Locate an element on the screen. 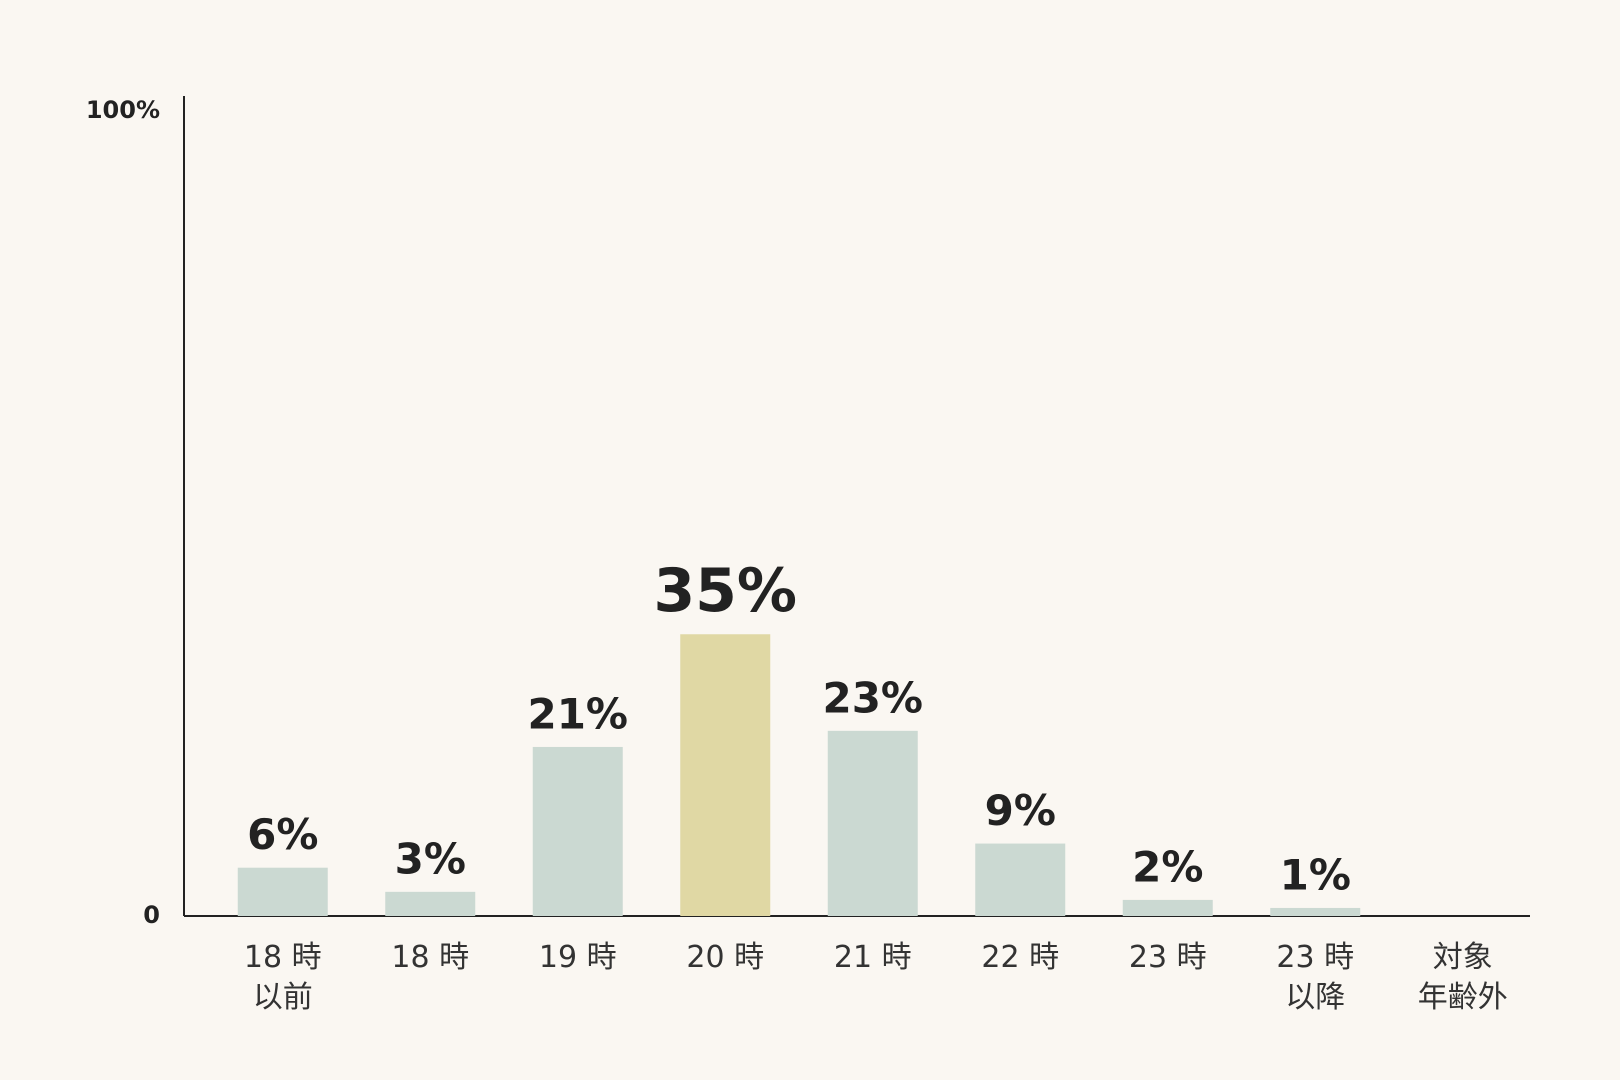 Image resolution: width=1620 pixels, height=1080 pixels. x-tick-label: 18 時 以前 is located at coordinates (282, 977).